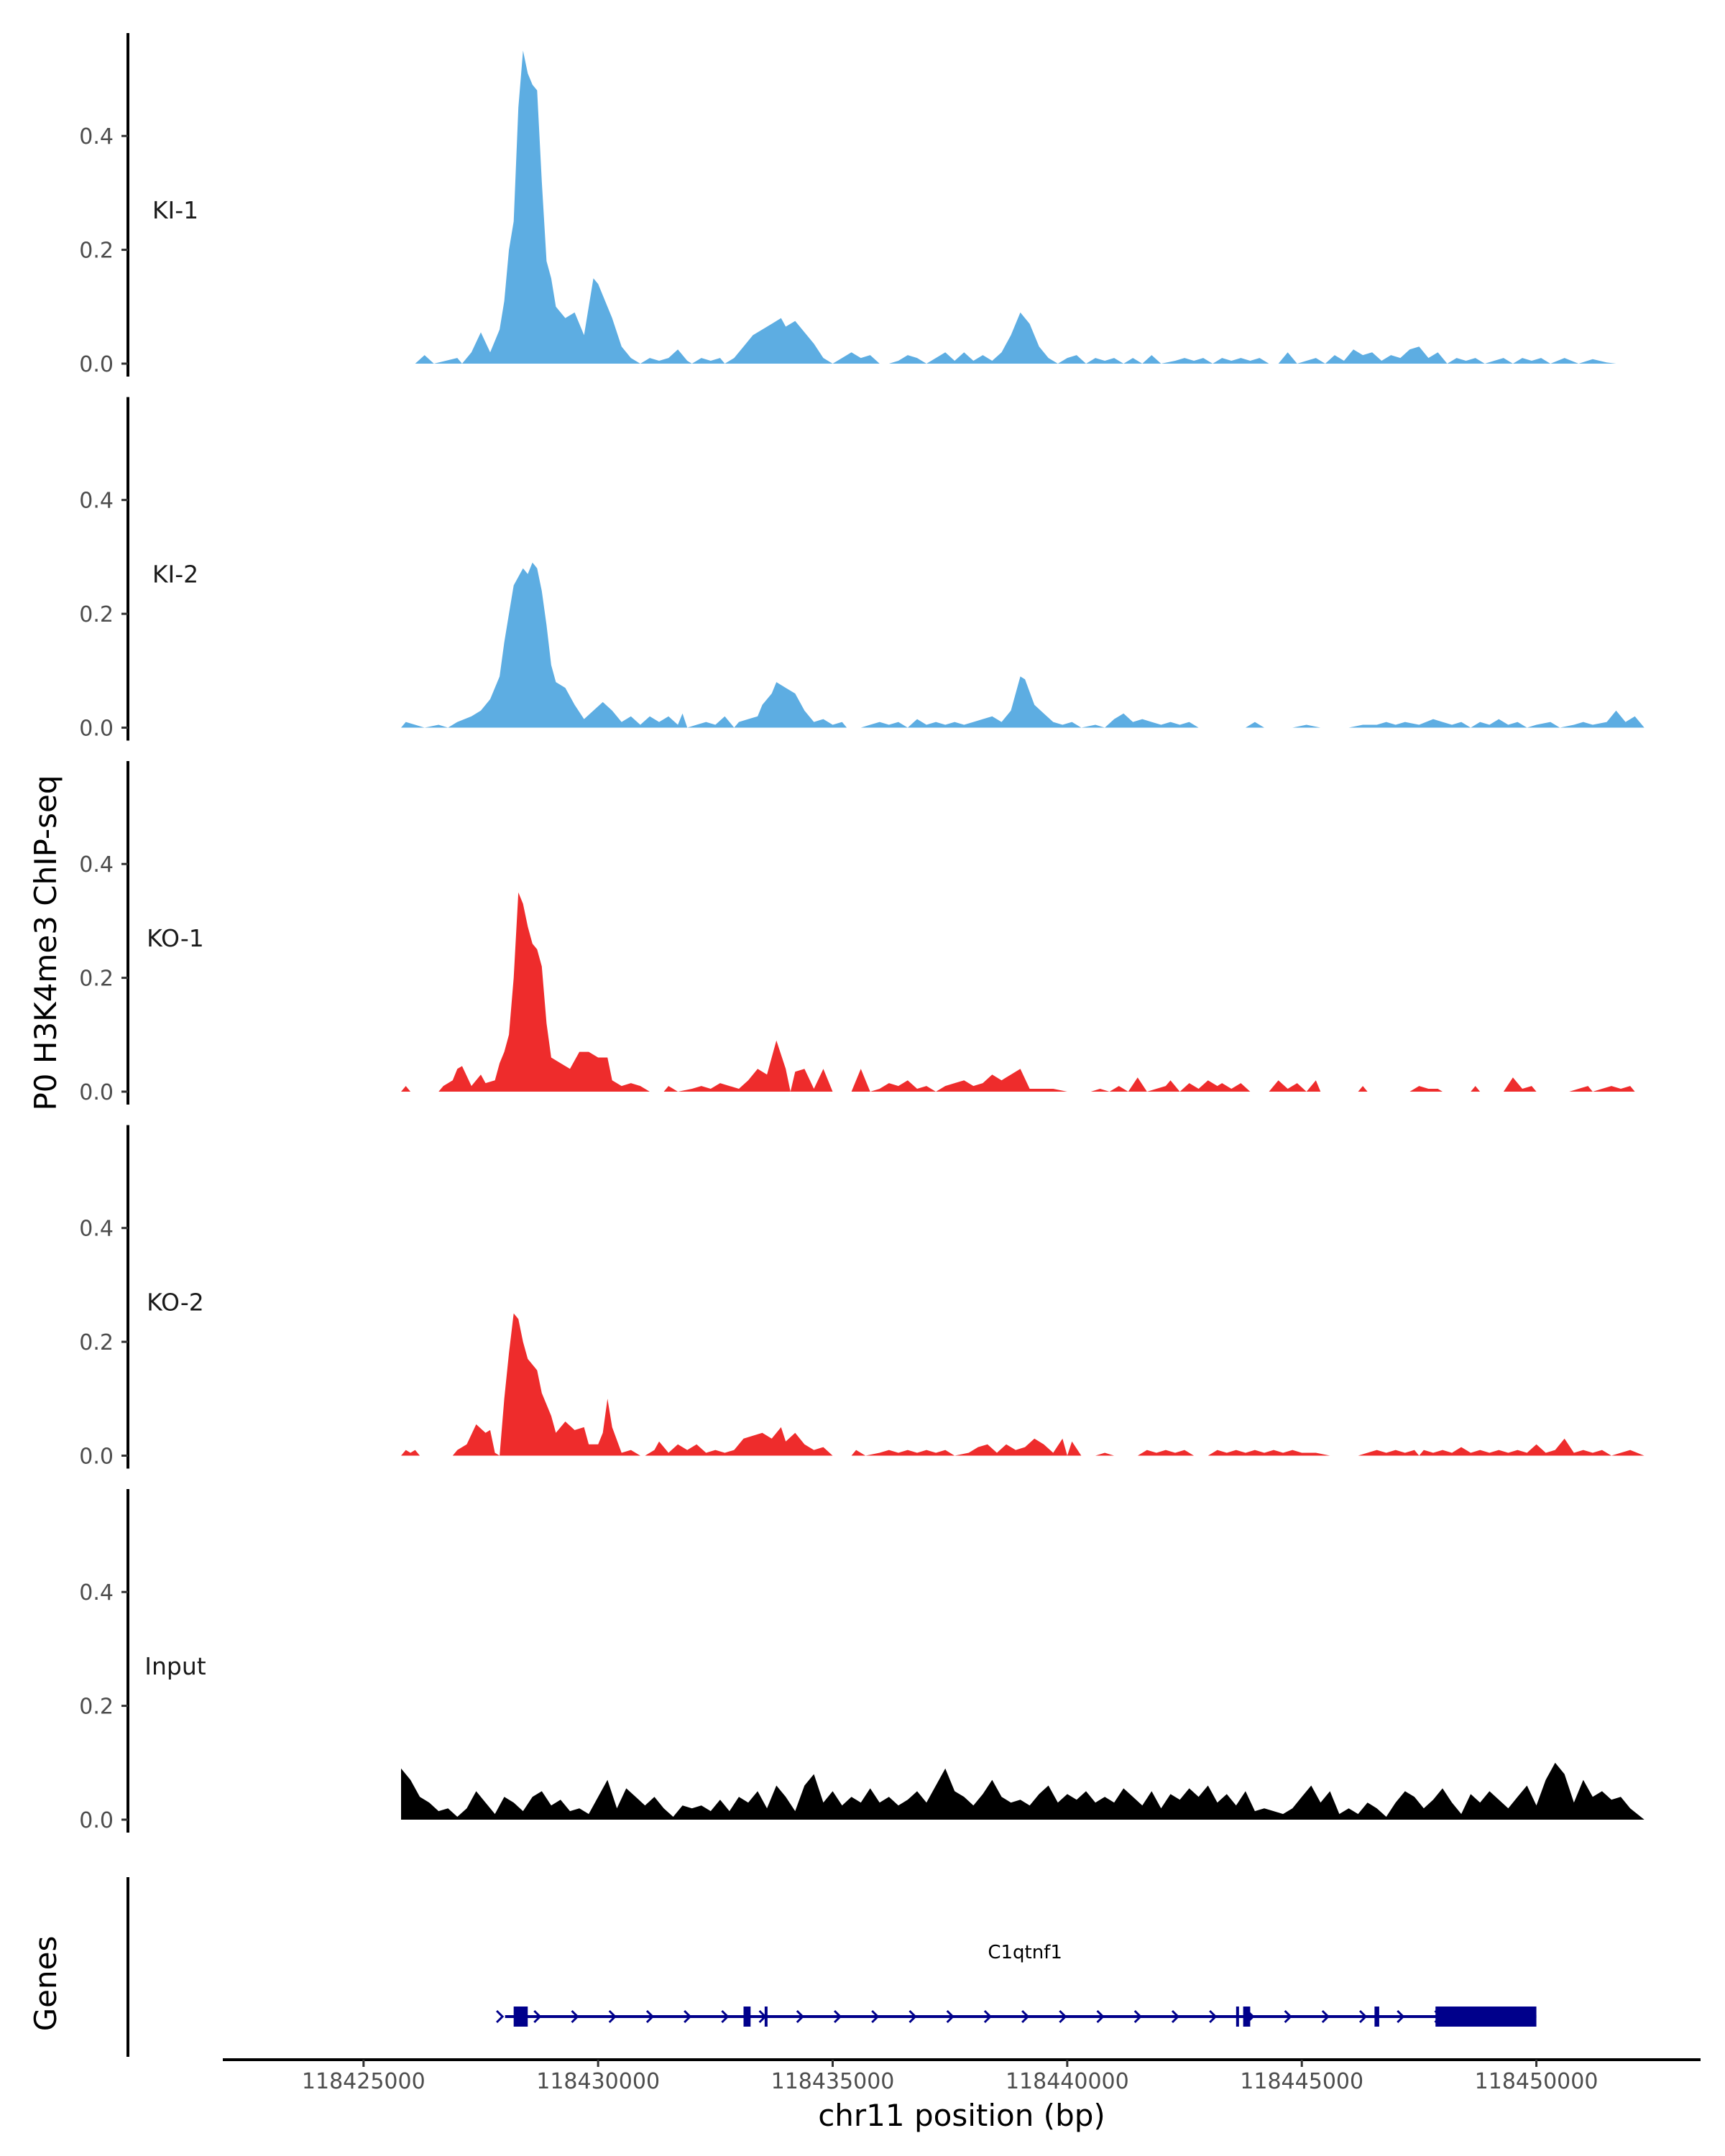  Describe the element at coordinates (861, 1661) in the screenshot. I see `track-input: 0.0 0.2 0.4 Input` at that location.